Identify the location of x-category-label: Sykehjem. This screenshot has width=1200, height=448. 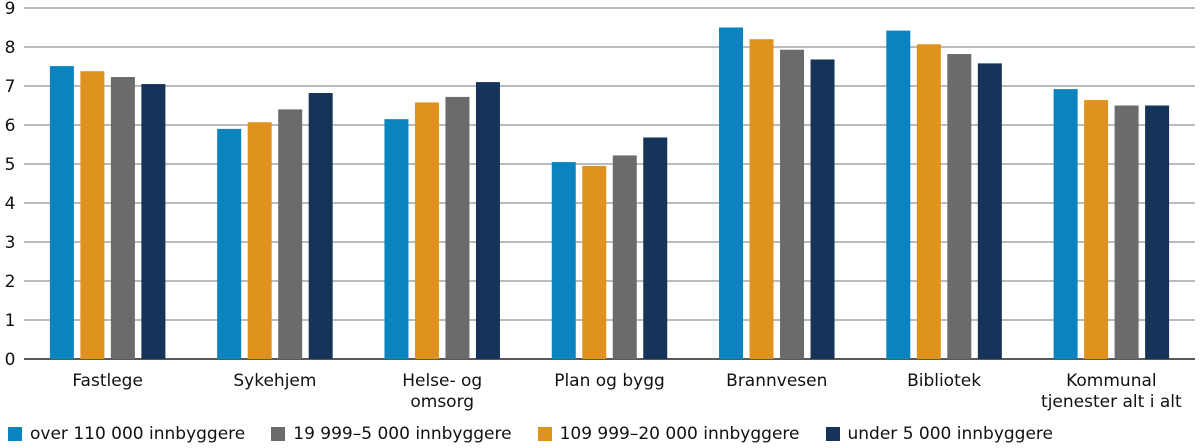
(274, 381).